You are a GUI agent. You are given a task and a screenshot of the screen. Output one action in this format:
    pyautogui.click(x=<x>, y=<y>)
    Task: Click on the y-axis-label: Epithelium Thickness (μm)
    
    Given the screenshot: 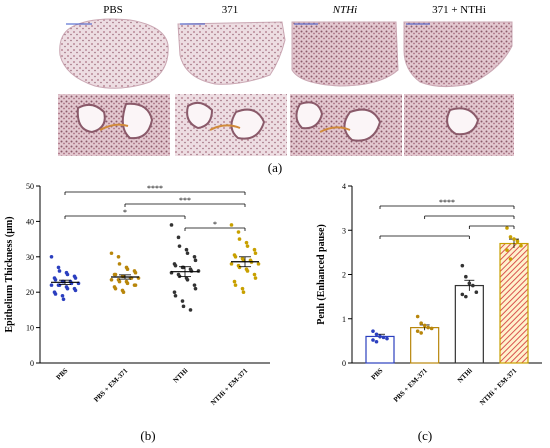 What is the action you would take?
    pyautogui.click(x=9, y=274)
    